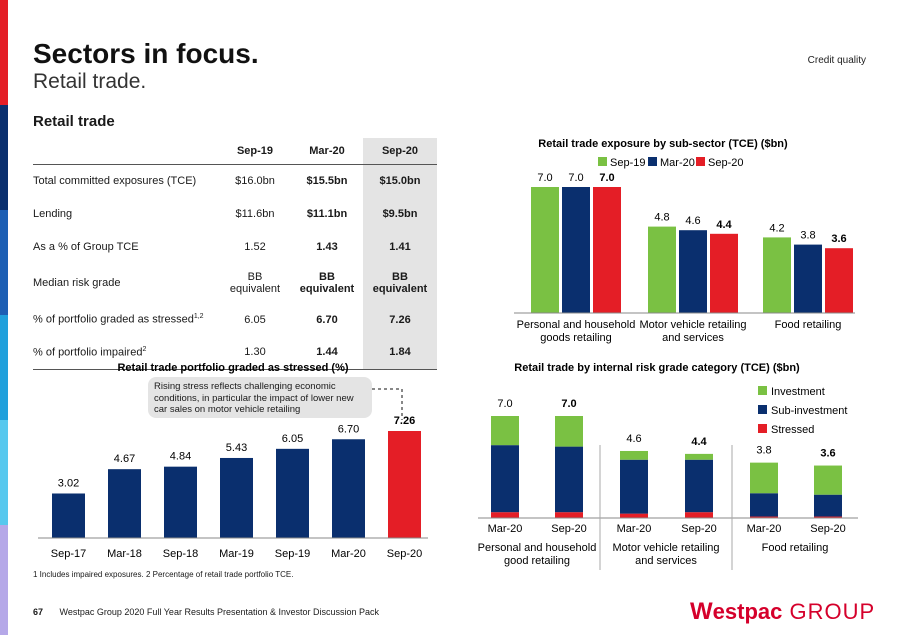 The width and height of the screenshot is (898, 635). Describe the element at coordinates (400, 213) in the screenshot. I see `table-cell: $9.5bn` at that location.